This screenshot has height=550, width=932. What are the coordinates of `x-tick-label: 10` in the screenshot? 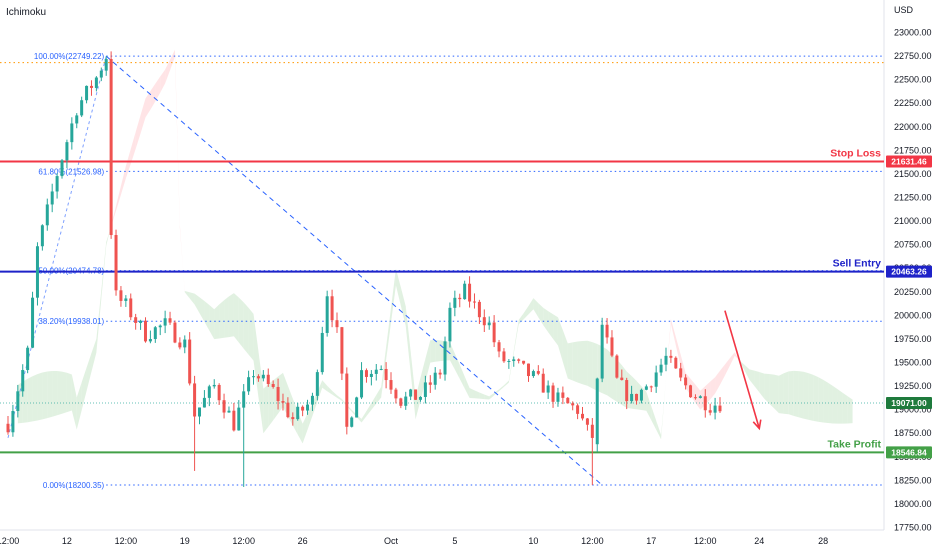 It's located at (533, 541).